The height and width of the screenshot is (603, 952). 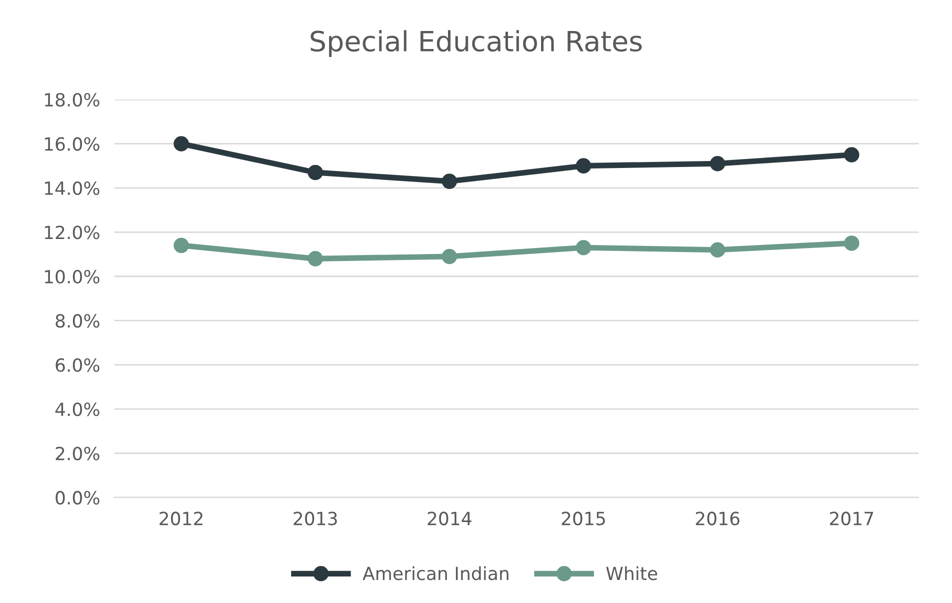 I want to click on x-tick-label: 2016, so click(x=718, y=519).